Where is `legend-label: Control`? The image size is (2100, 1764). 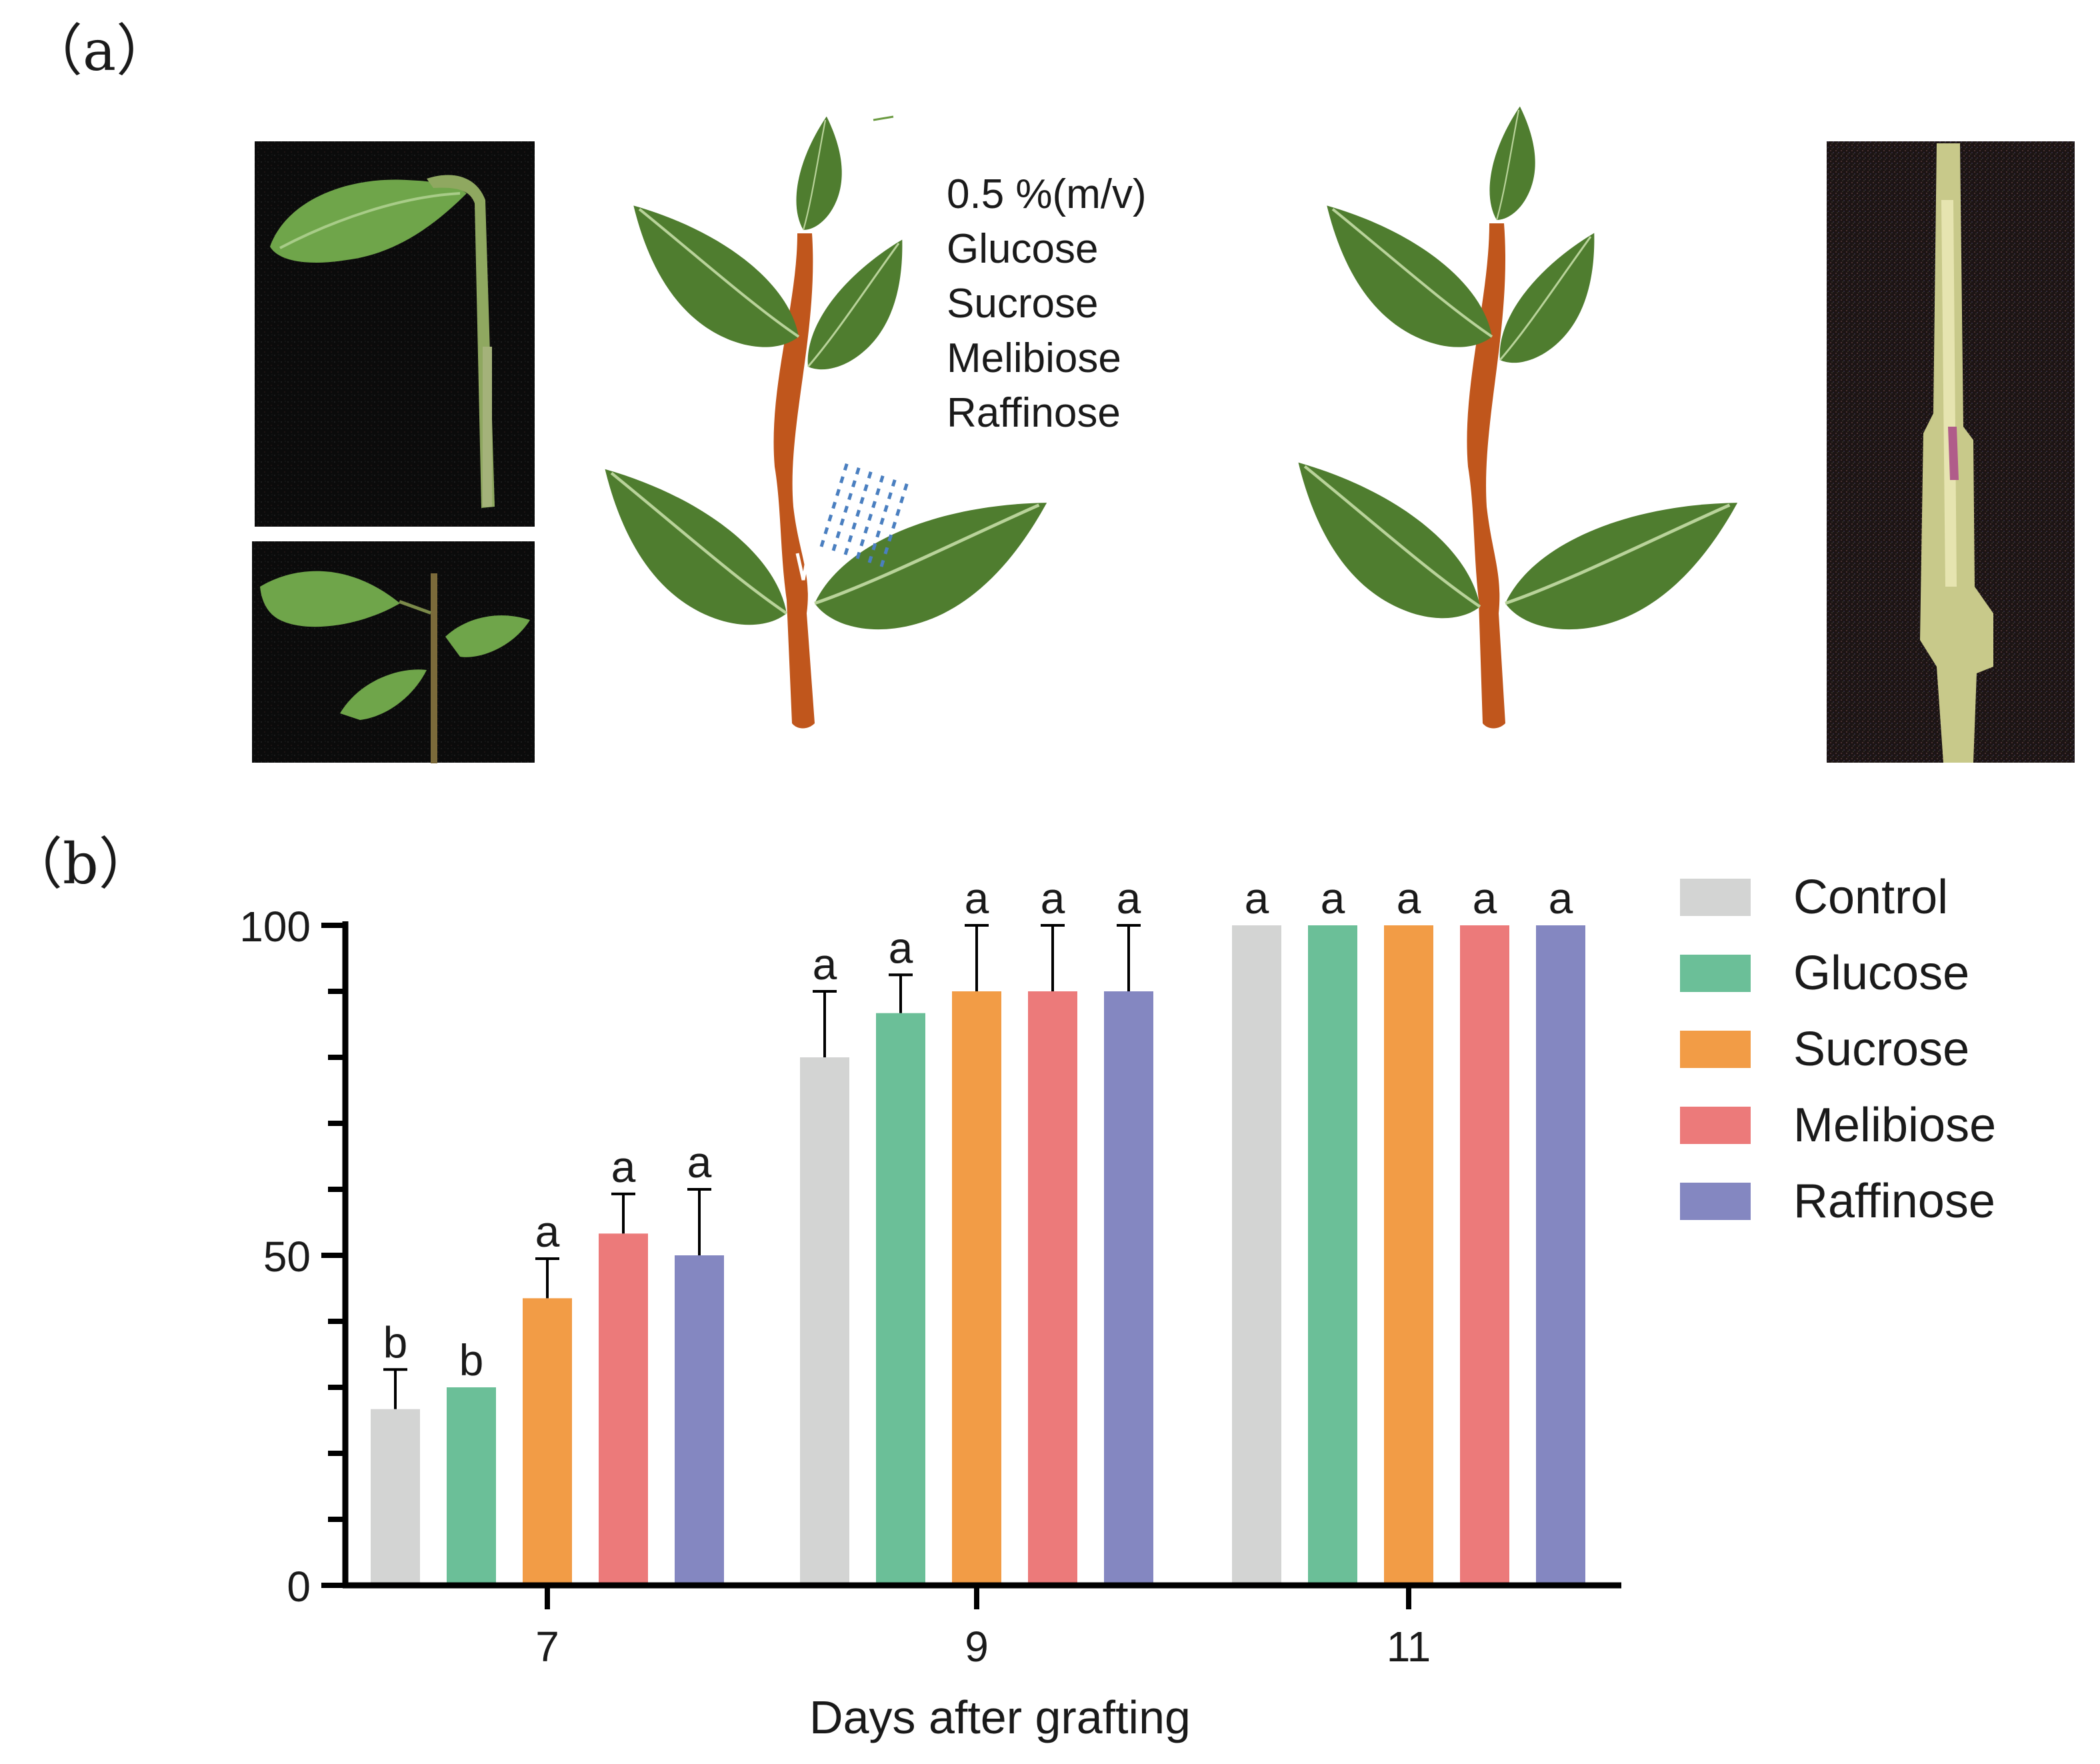
legend-label: Control is located at coordinates (1870, 897).